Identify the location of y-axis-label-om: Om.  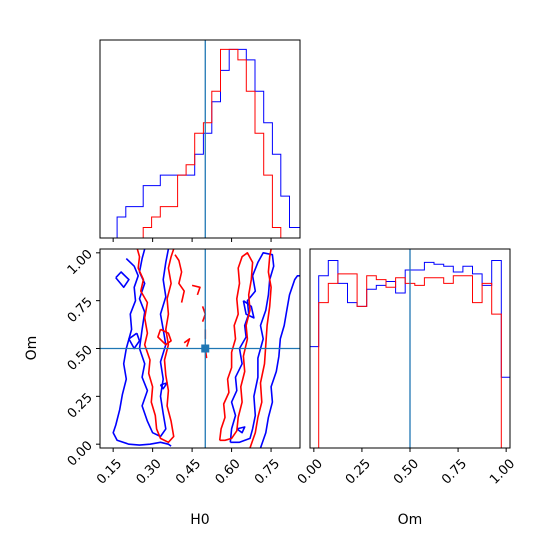
(32, 348).